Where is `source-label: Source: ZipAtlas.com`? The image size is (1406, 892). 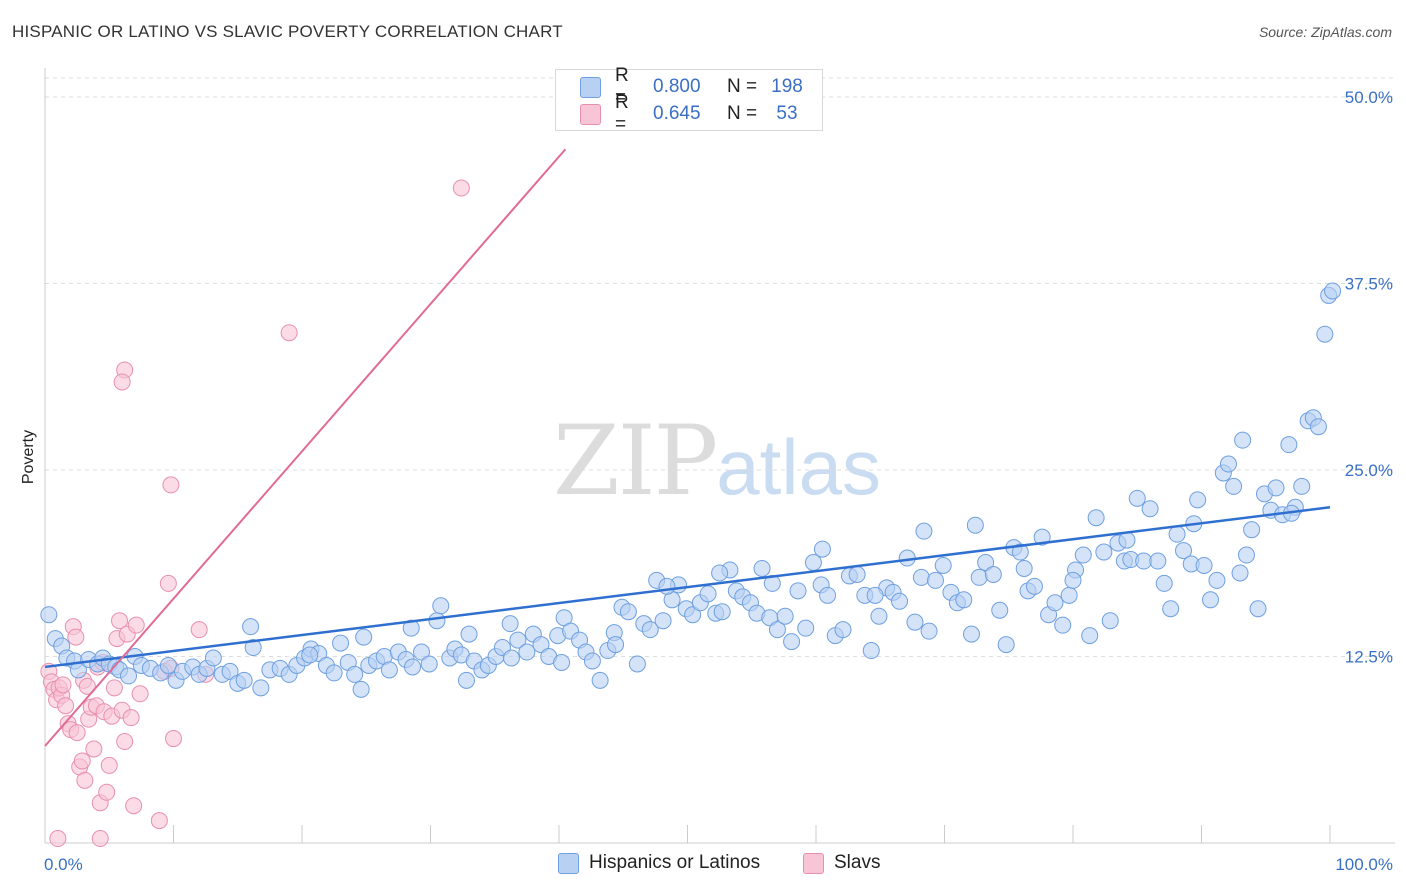
source-label: Source: ZipAtlas.com is located at coordinates (1325, 32).